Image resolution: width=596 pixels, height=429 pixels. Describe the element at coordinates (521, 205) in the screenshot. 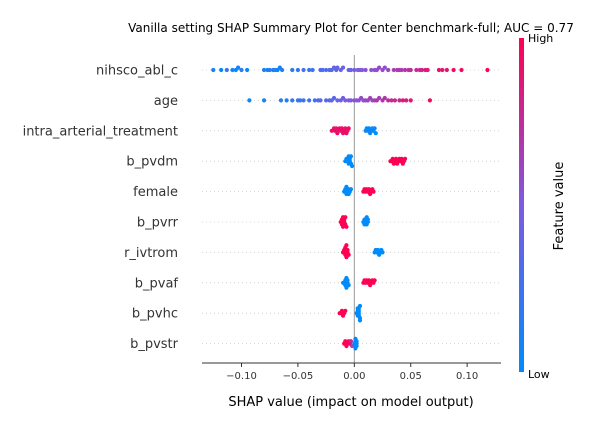

I see `colorbar` at that location.